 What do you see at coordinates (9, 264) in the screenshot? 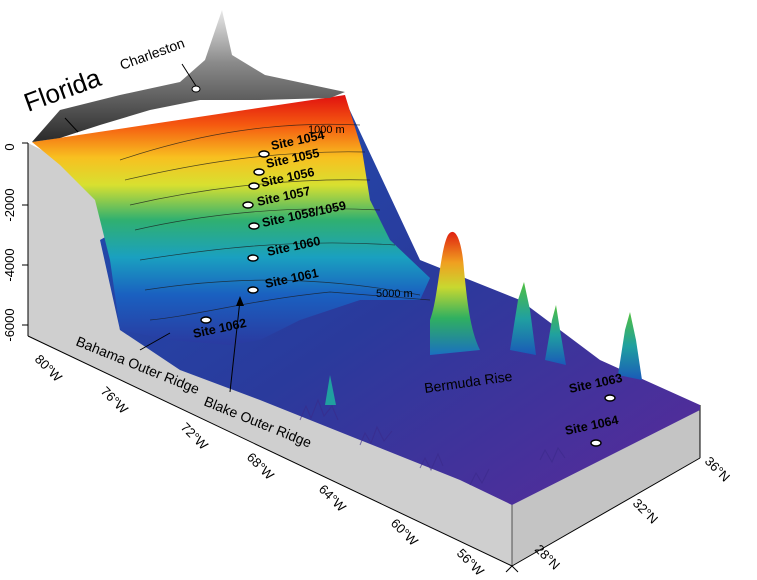
I see `depth-tick-4000: -4000` at bounding box center [9, 264].